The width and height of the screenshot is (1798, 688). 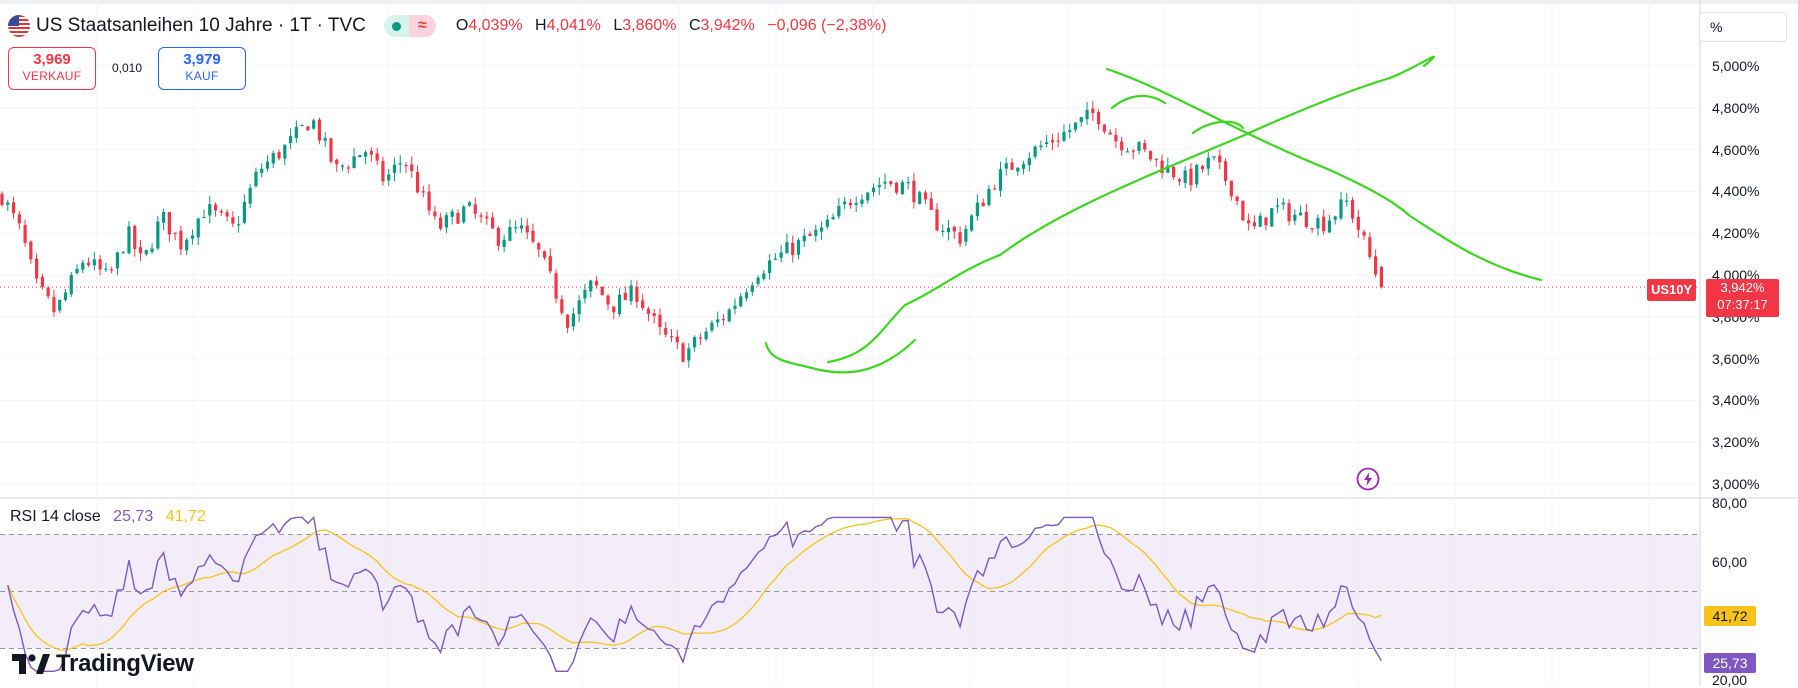 I want to click on market-status: ≈, so click(x=409, y=26).